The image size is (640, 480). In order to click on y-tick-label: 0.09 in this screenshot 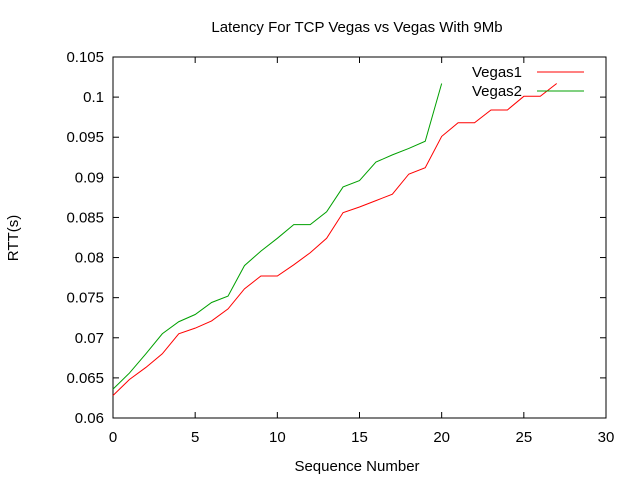, I will do `click(89, 177)`.